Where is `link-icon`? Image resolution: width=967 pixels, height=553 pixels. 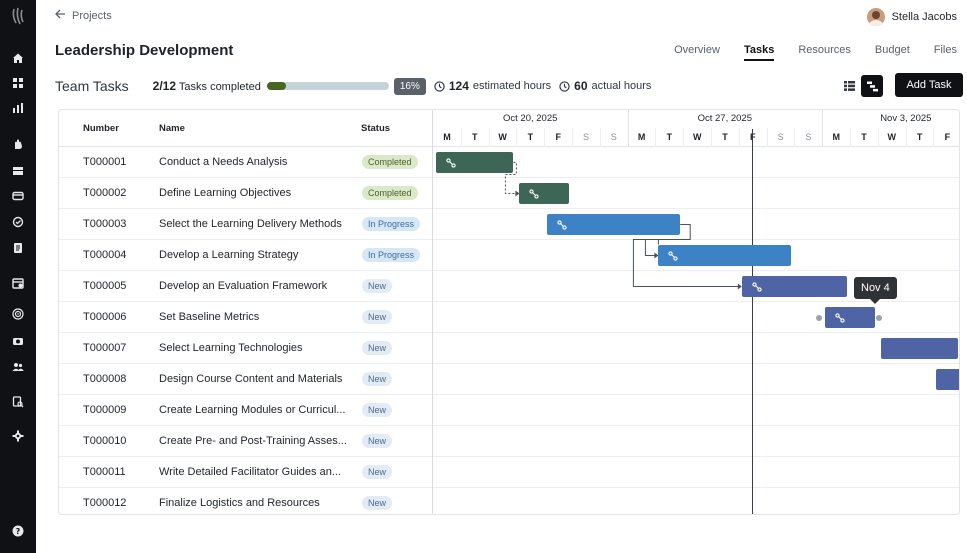
link-icon is located at coordinates (757, 286).